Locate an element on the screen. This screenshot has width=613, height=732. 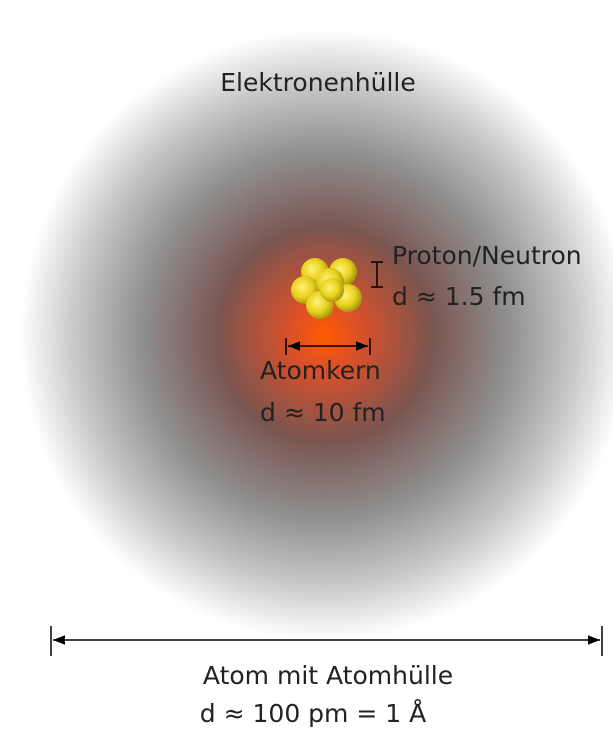
atom-size: d ≈ 100 pm = 1 Å is located at coordinates (313, 713).